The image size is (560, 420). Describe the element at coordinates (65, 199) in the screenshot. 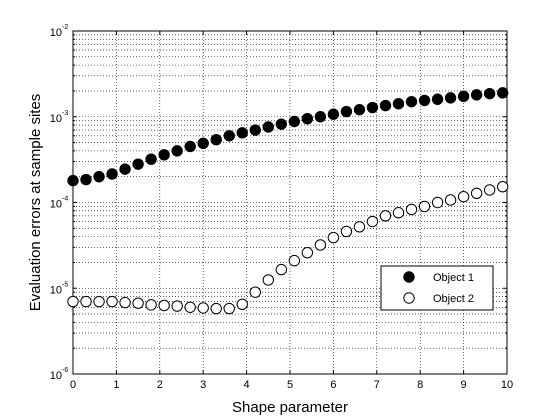

I see `y-tick-exponent: -4` at that location.